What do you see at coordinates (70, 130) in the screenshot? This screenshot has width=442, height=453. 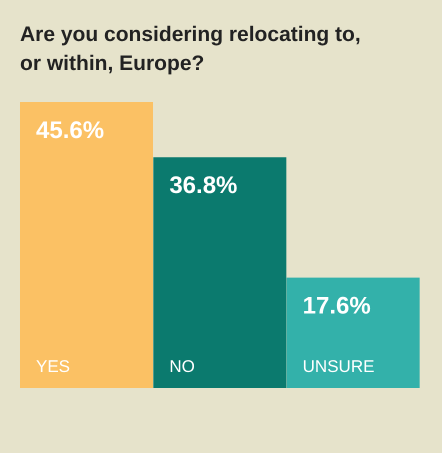 I see `data-label: 45.6%` at bounding box center [70, 130].